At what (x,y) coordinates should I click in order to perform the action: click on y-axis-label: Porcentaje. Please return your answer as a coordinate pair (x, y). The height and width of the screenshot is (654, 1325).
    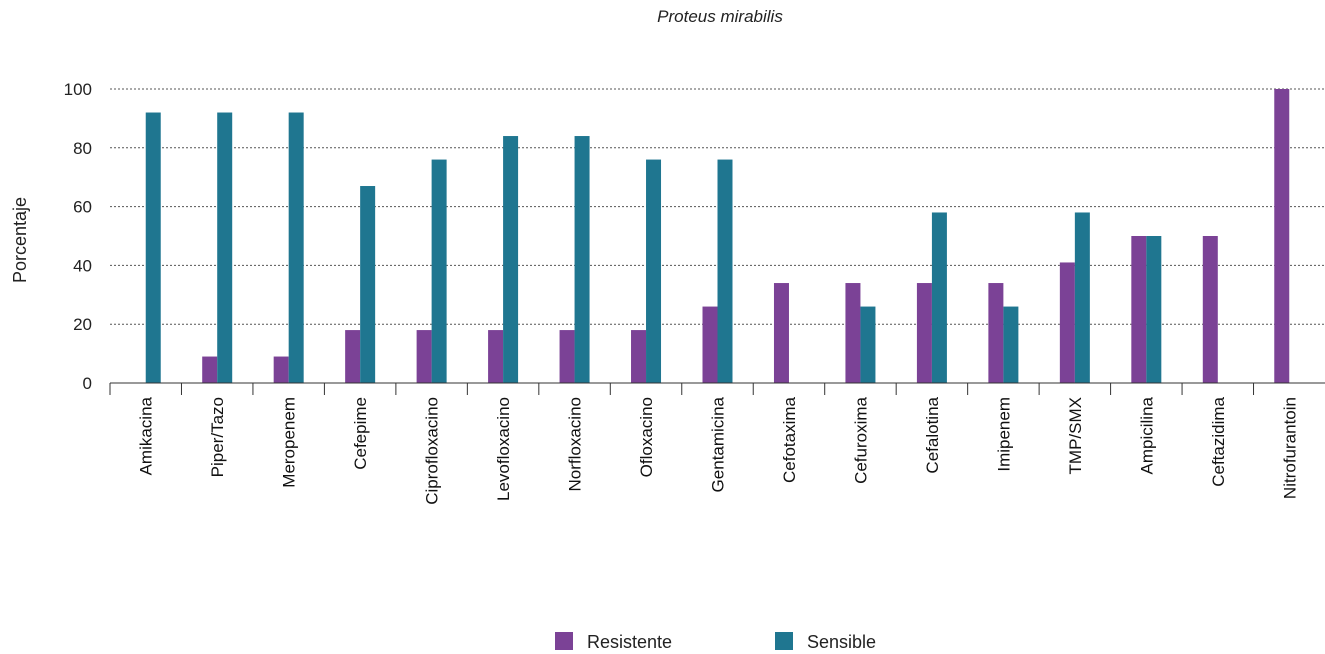
    Looking at the image, I should click on (20, 240).